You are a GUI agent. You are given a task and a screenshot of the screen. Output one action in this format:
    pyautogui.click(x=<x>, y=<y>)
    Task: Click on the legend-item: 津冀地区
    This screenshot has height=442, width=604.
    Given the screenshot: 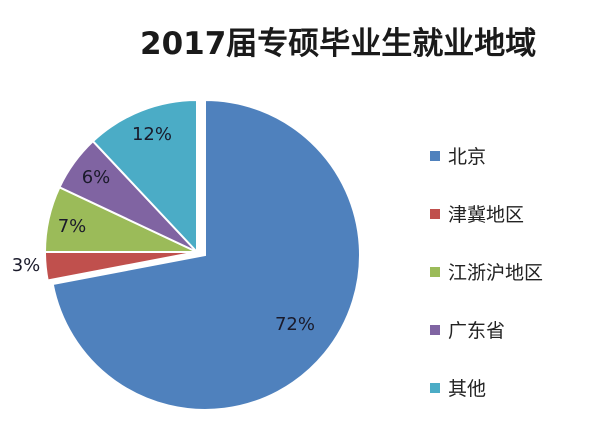 What is the action you would take?
    pyautogui.click(x=477, y=213)
    